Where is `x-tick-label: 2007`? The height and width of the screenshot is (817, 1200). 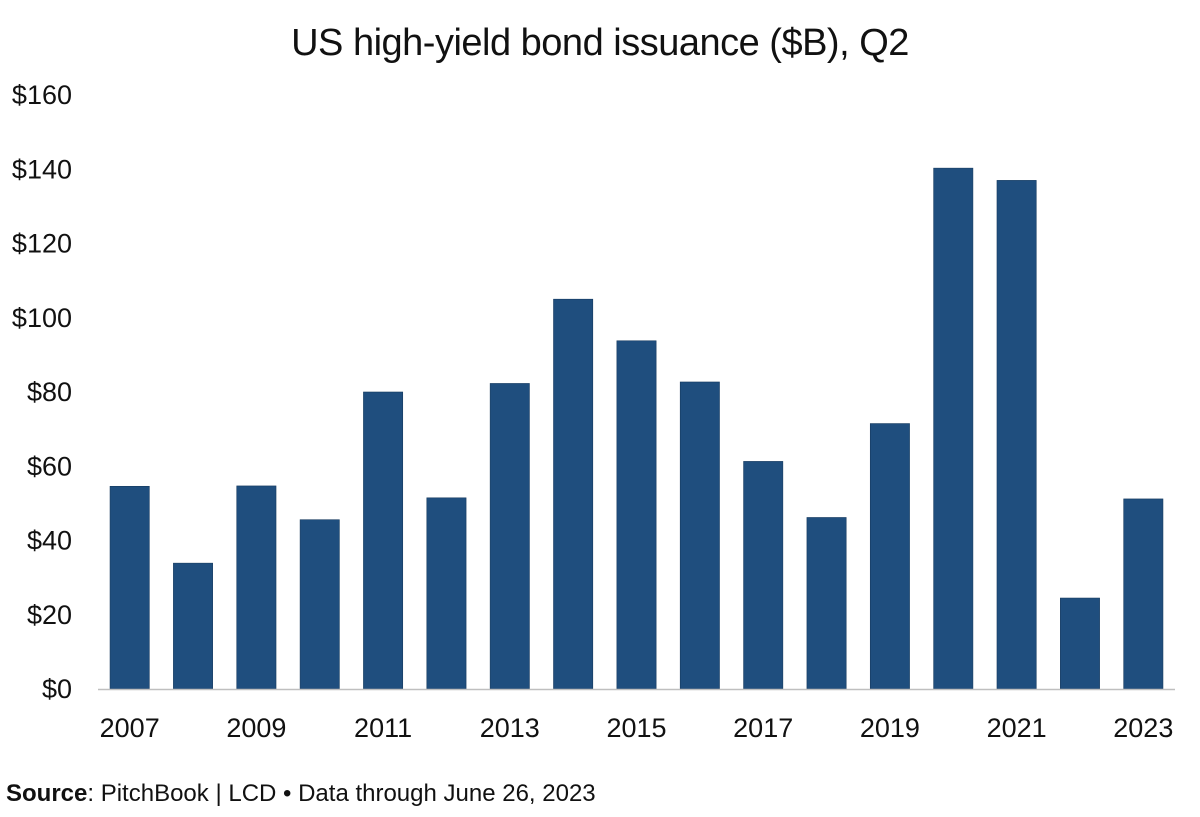 x-tick-label: 2007 is located at coordinates (130, 728).